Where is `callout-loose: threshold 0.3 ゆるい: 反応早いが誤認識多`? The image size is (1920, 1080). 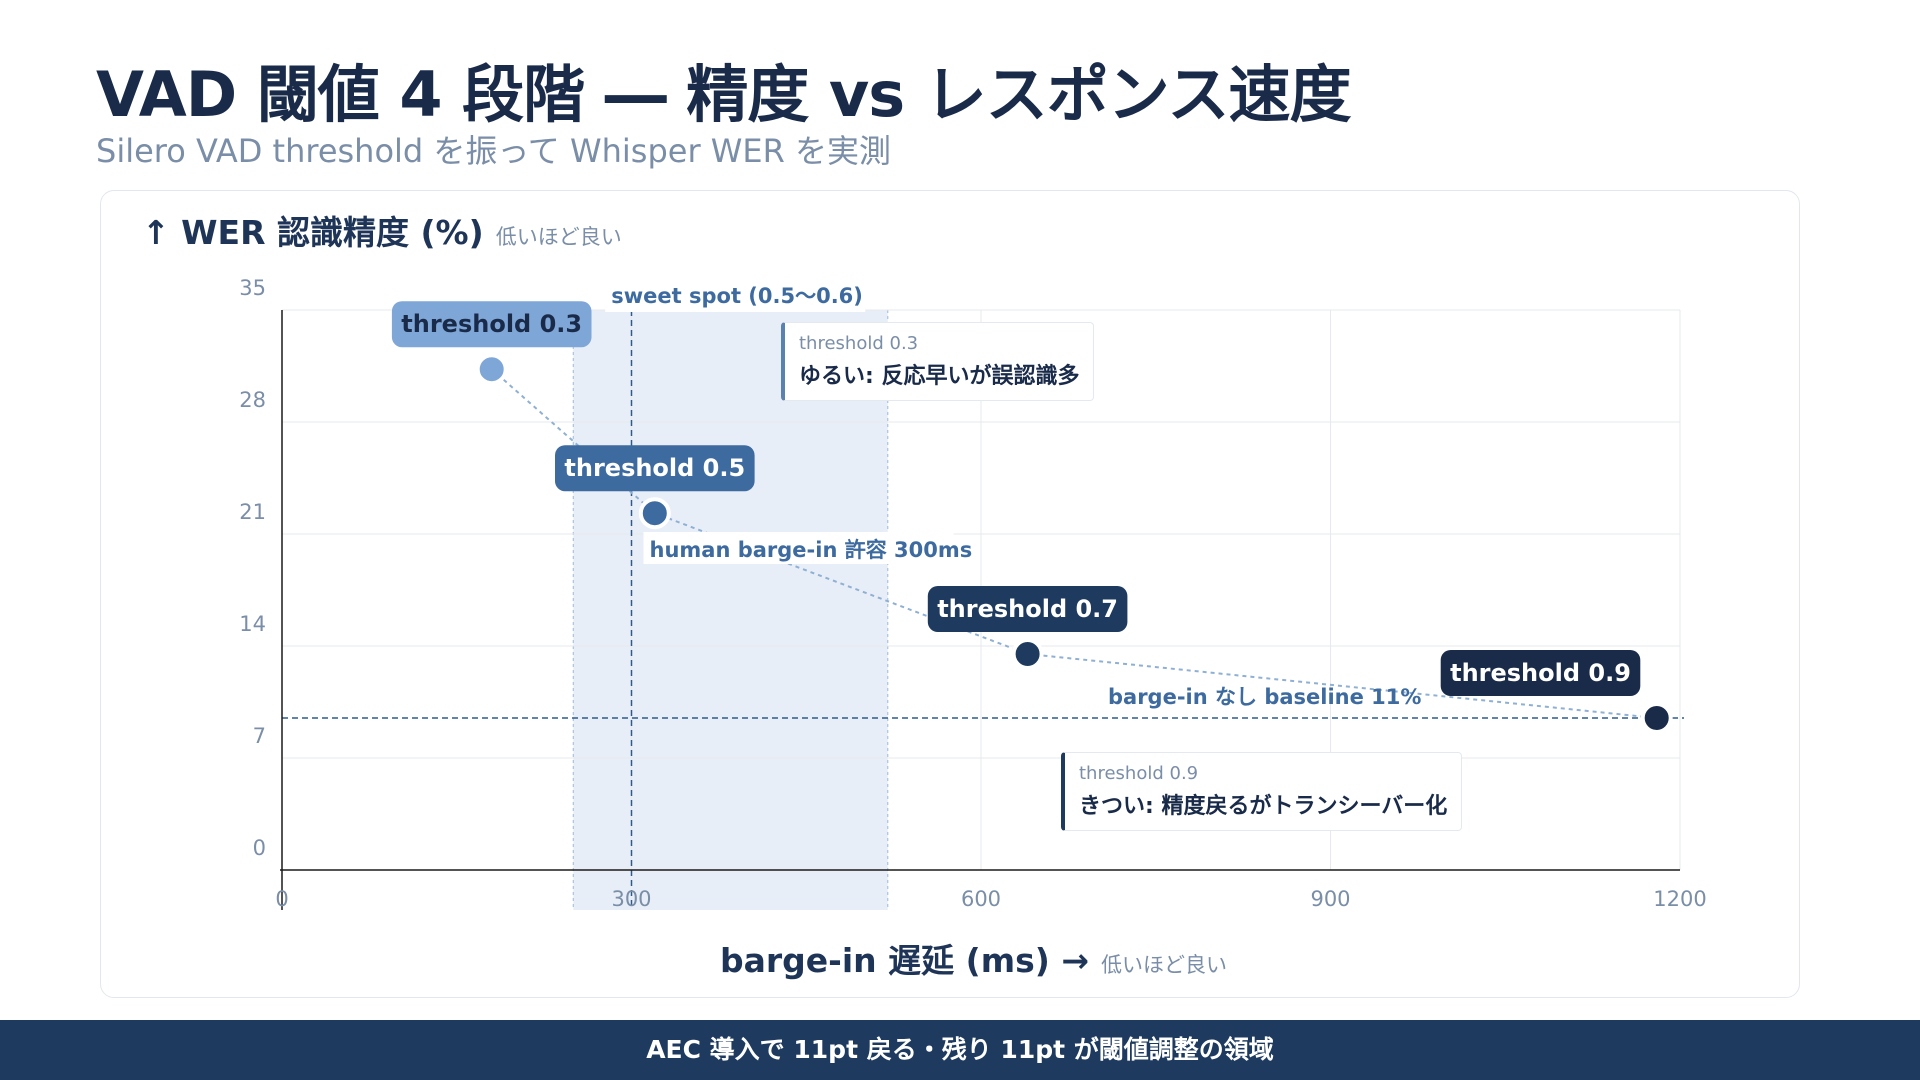 callout-loose: threshold 0.3 ゆるい: 反応早いが誤認識多 is located at coordinates (938, 361).